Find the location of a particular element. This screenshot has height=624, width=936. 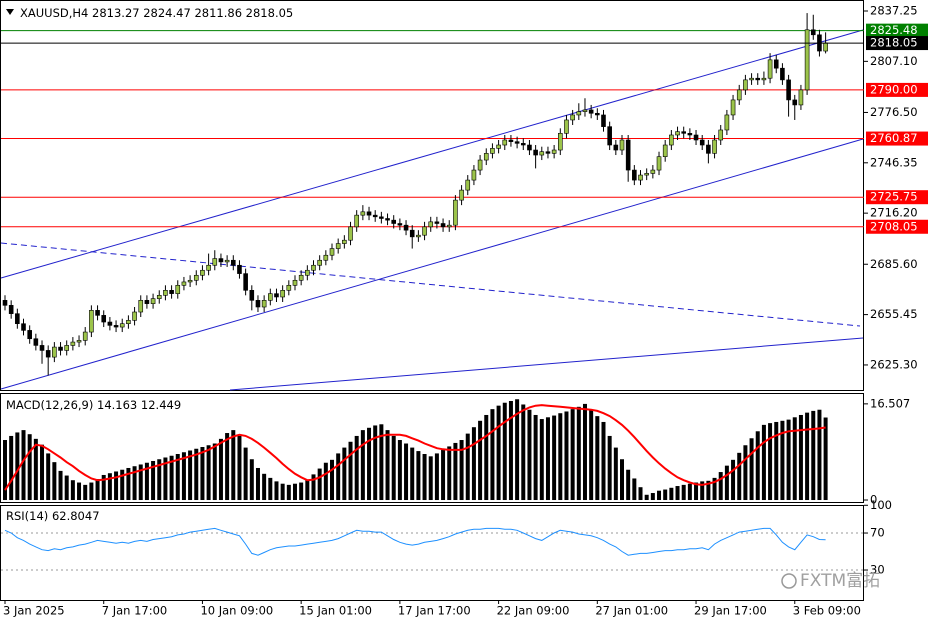

y-tick-label: 2746.35 is located at coordinates (894, 162).